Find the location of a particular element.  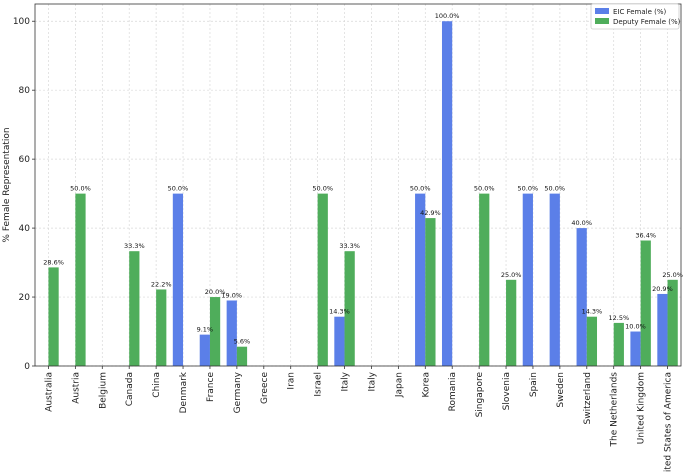

data-label-eic: 14.3% is located at coordinates (339, 312).